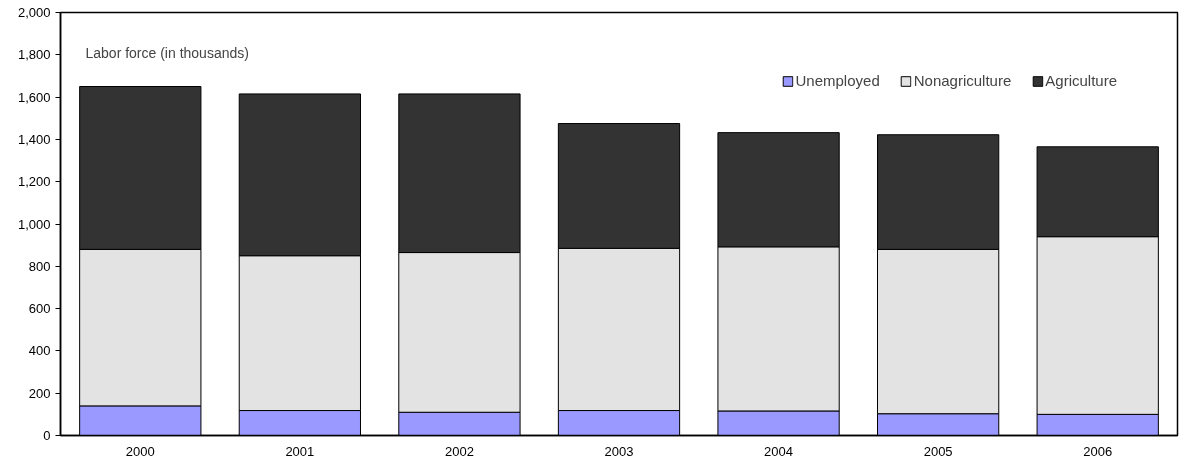 Image resolution: width=1187 pixels, height=470 pixels. What do you see at coordinates (779, 451) in the screenshot?
I see `x-tick-label: 2004` at bounding box center [779, 451].